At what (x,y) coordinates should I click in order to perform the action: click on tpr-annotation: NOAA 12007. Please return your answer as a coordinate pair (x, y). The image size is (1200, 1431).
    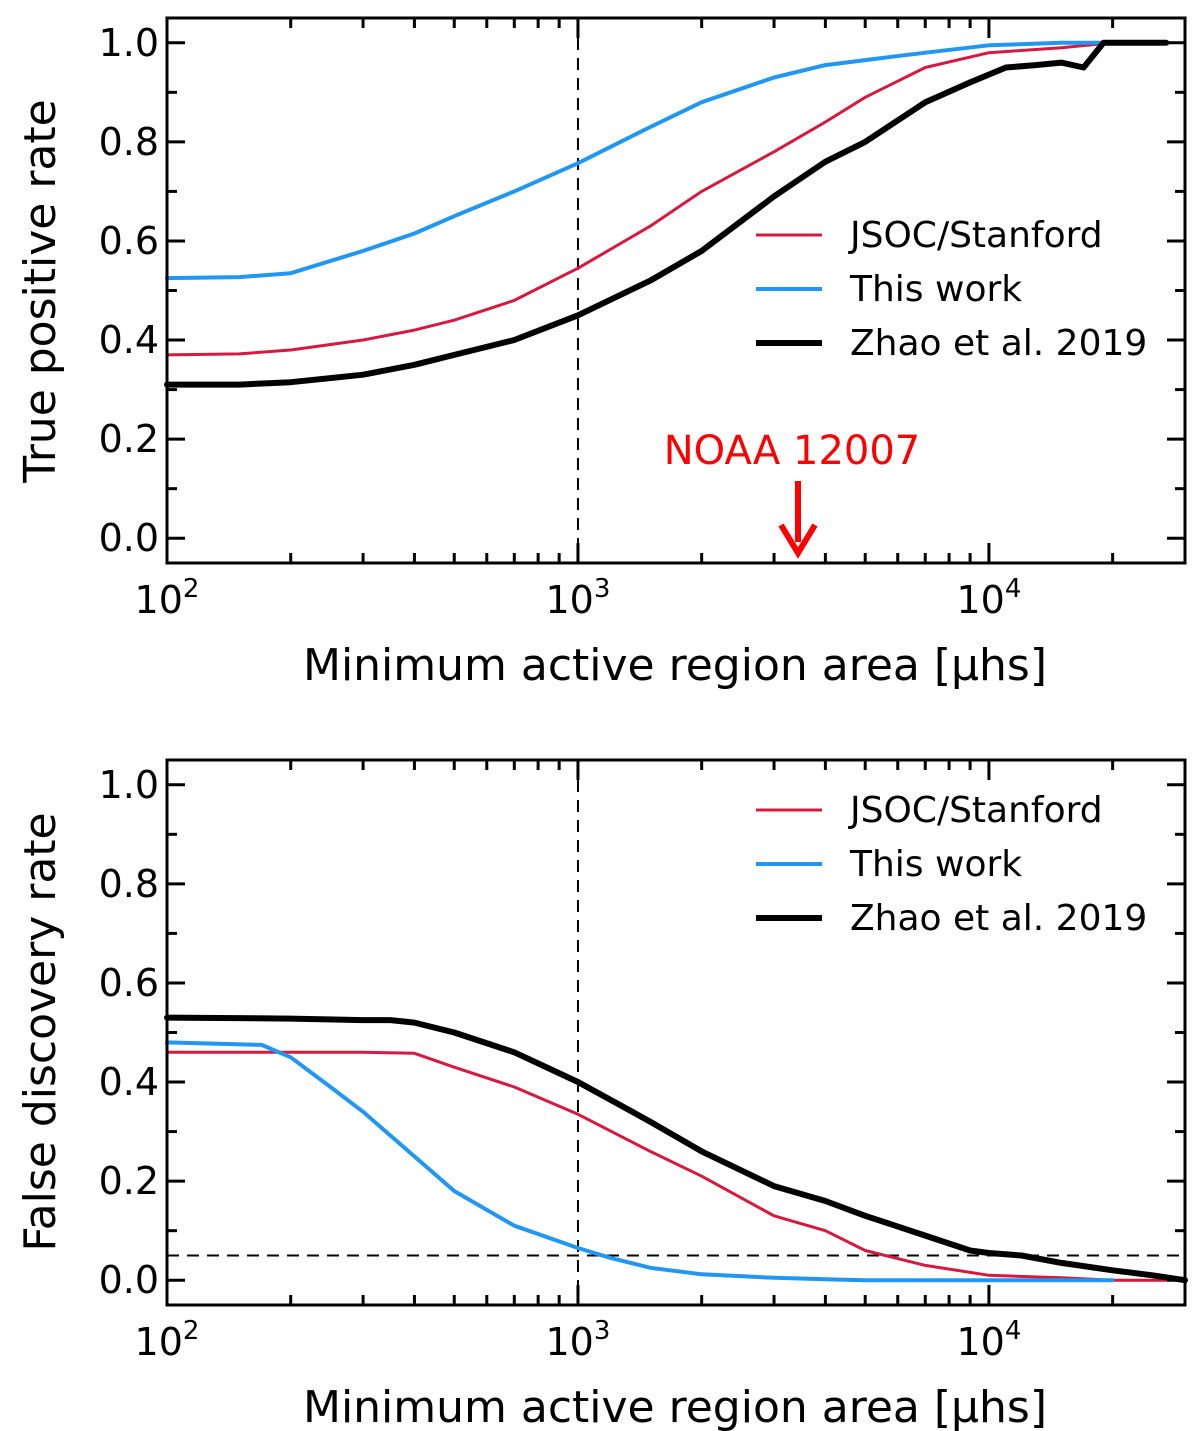
    Looking at the image, I should click on (792, 493).